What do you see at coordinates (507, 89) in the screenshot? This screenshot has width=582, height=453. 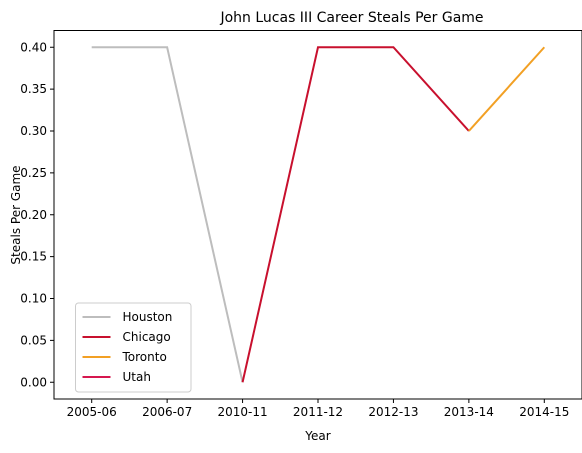 I see `series-line-toronto` at bounding box center [507, 89].